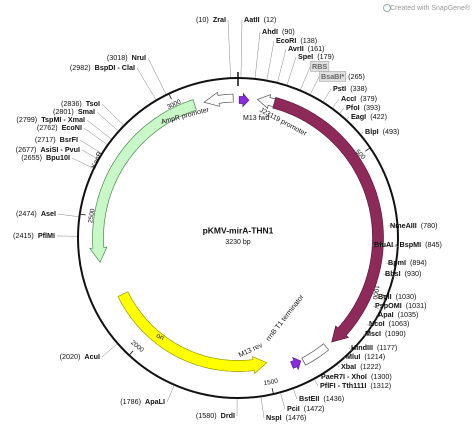 Image resolution: width=474 pixels, height=424 pixels. Describe the element at coordinates (433, 244) in the screenshot. I see `site-position: (845)` at that location.